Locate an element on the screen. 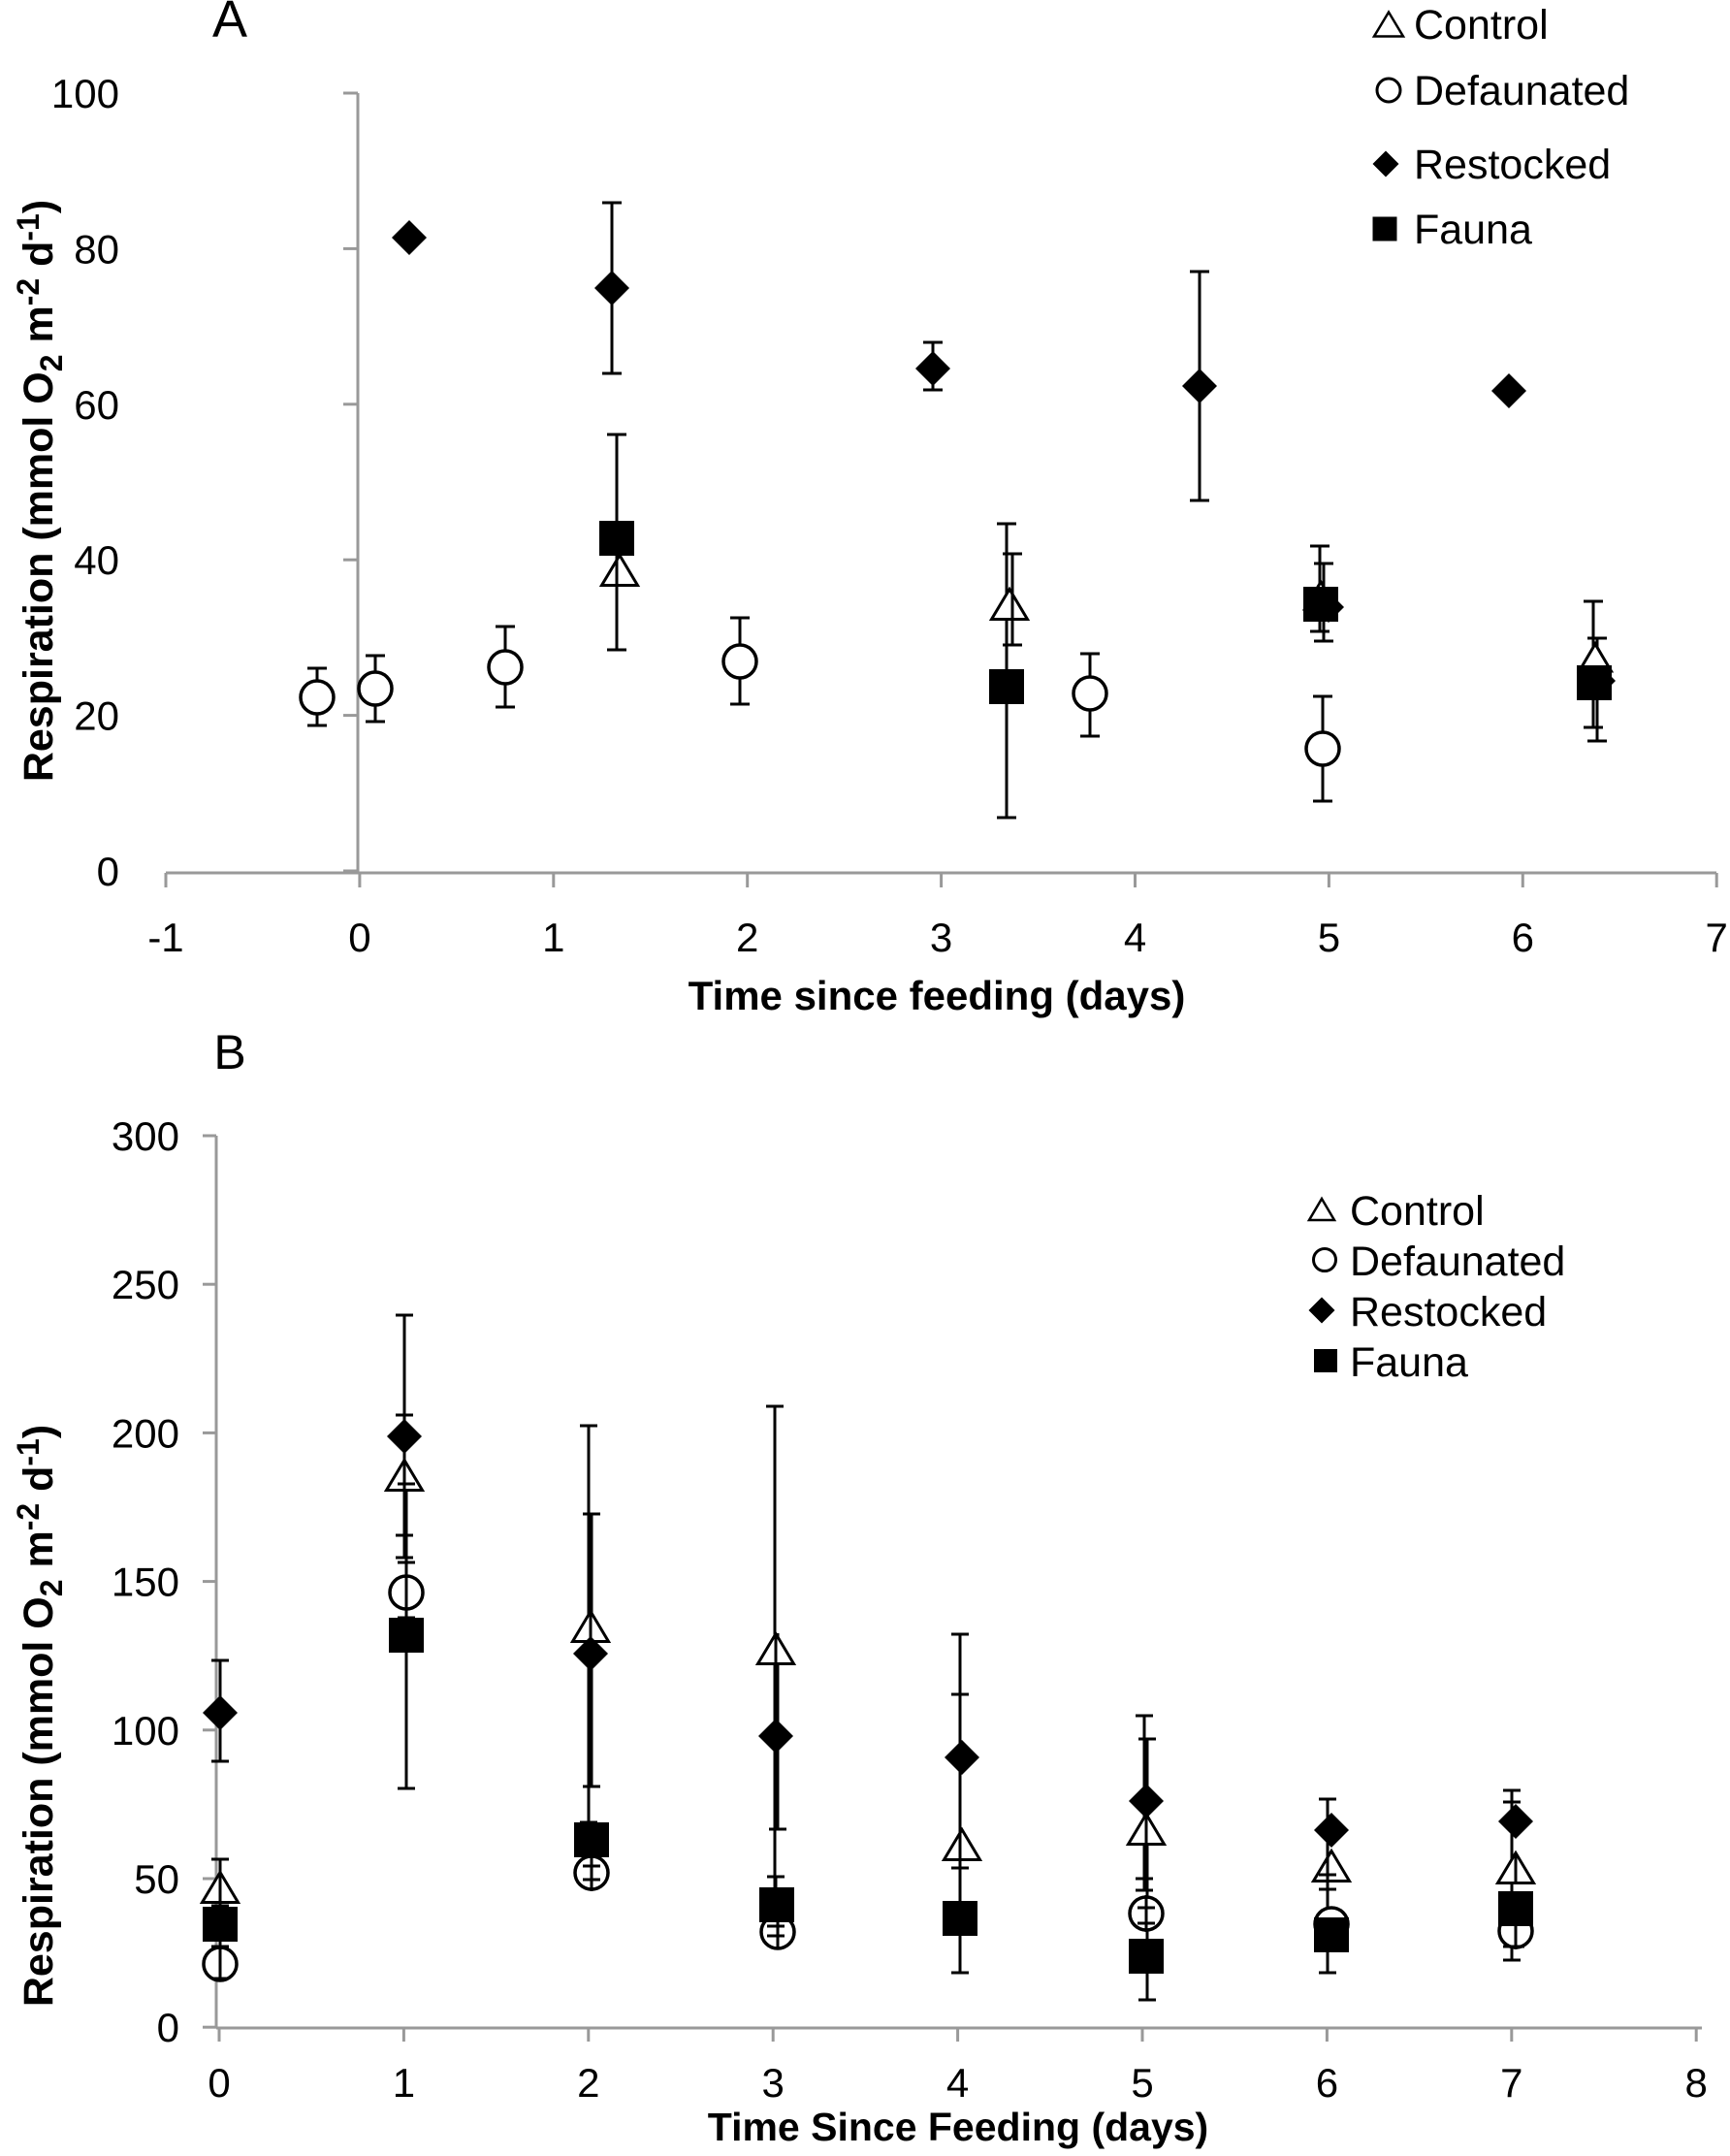 This screenshot has height=2156, width=1730. svg-text: -1 is located at coordinates (165, 937).